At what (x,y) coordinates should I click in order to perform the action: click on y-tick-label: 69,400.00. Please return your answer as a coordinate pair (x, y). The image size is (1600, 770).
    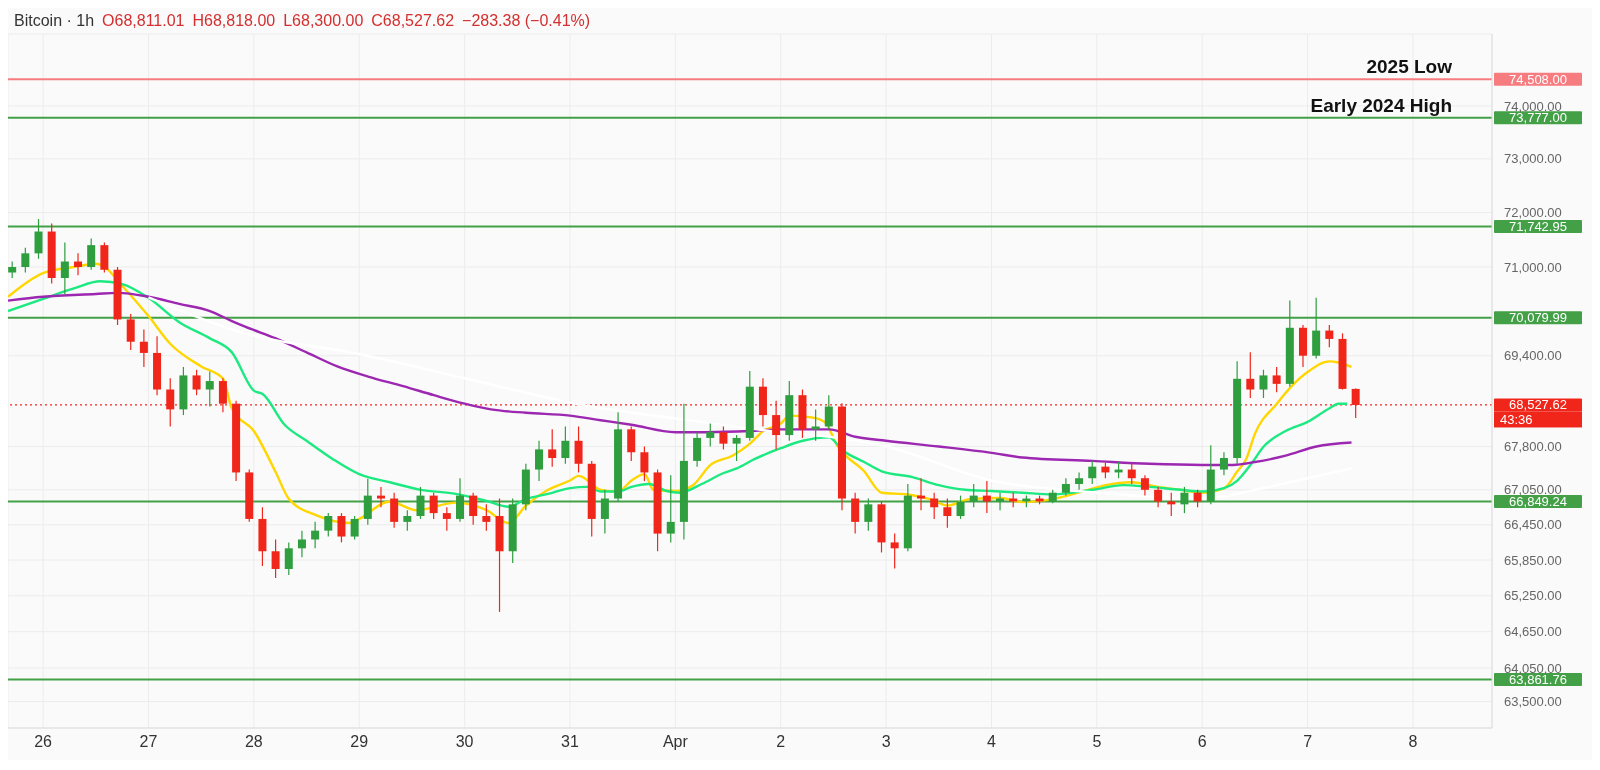
    Looking at the image, I should click on (1533, 356).